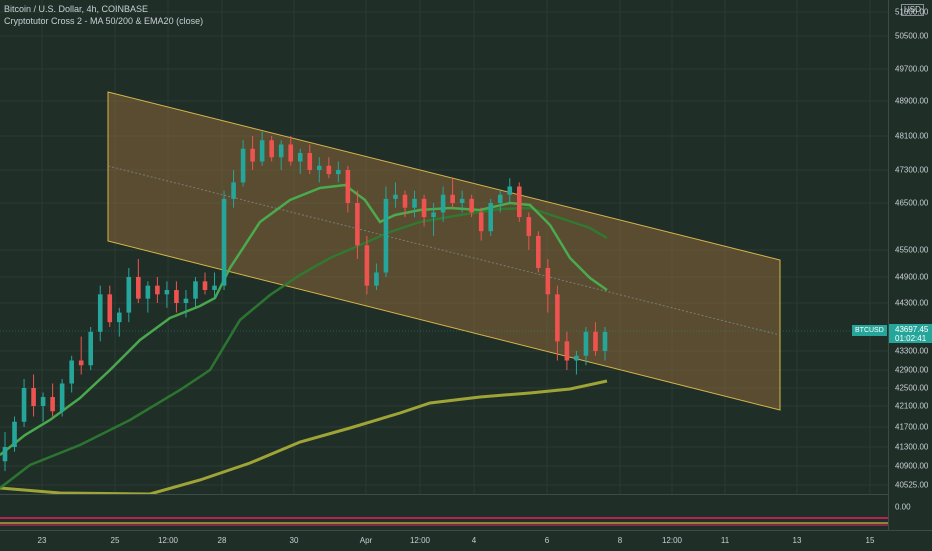 The image size is (932, 551). I want to click on price-tick-label: 44300.00, so click(912, 303).